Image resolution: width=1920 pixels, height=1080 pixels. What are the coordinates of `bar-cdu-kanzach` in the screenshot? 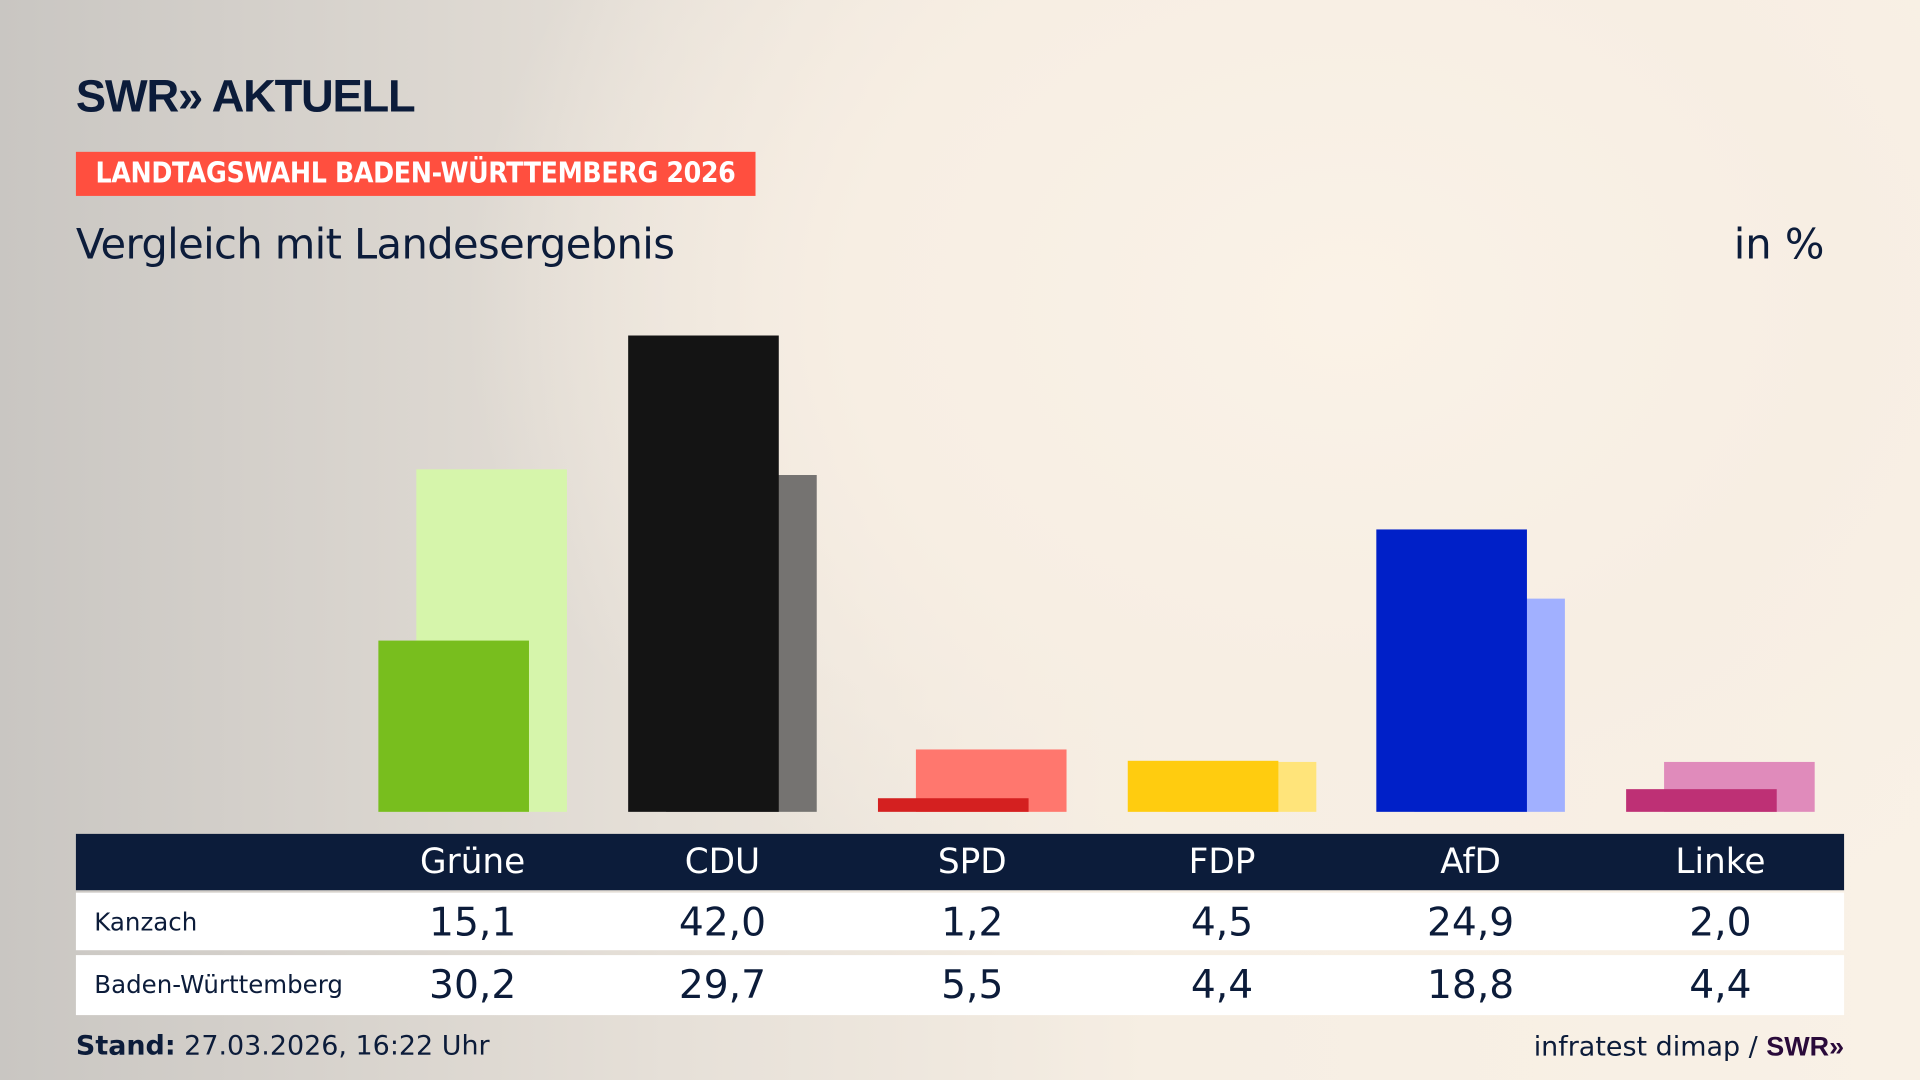 It's located at (703, 573).